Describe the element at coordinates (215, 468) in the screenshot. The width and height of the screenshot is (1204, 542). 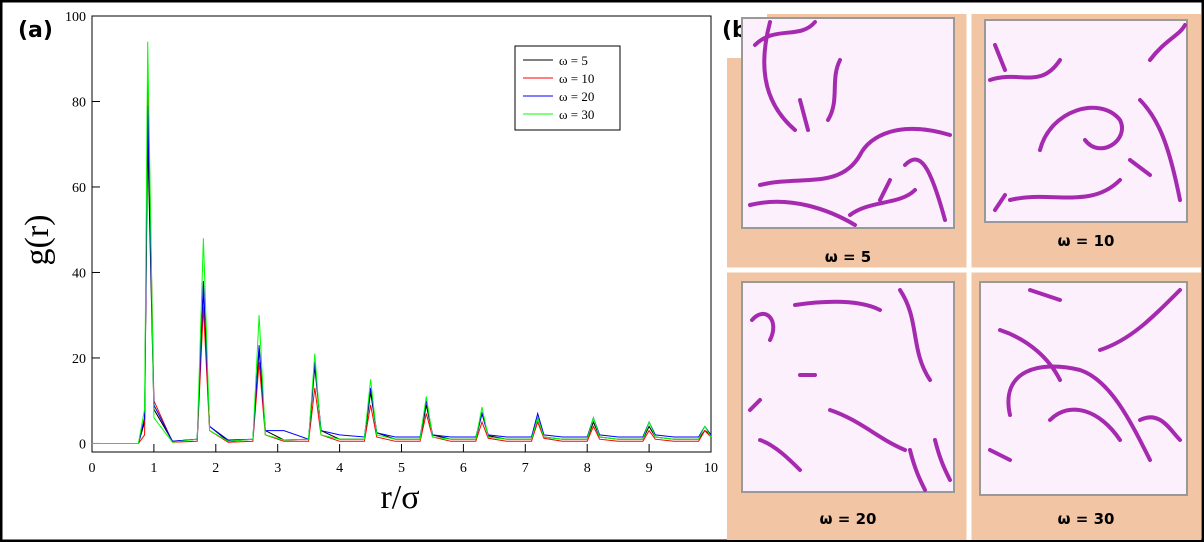
I see `x-tick-label: 2` at that location.